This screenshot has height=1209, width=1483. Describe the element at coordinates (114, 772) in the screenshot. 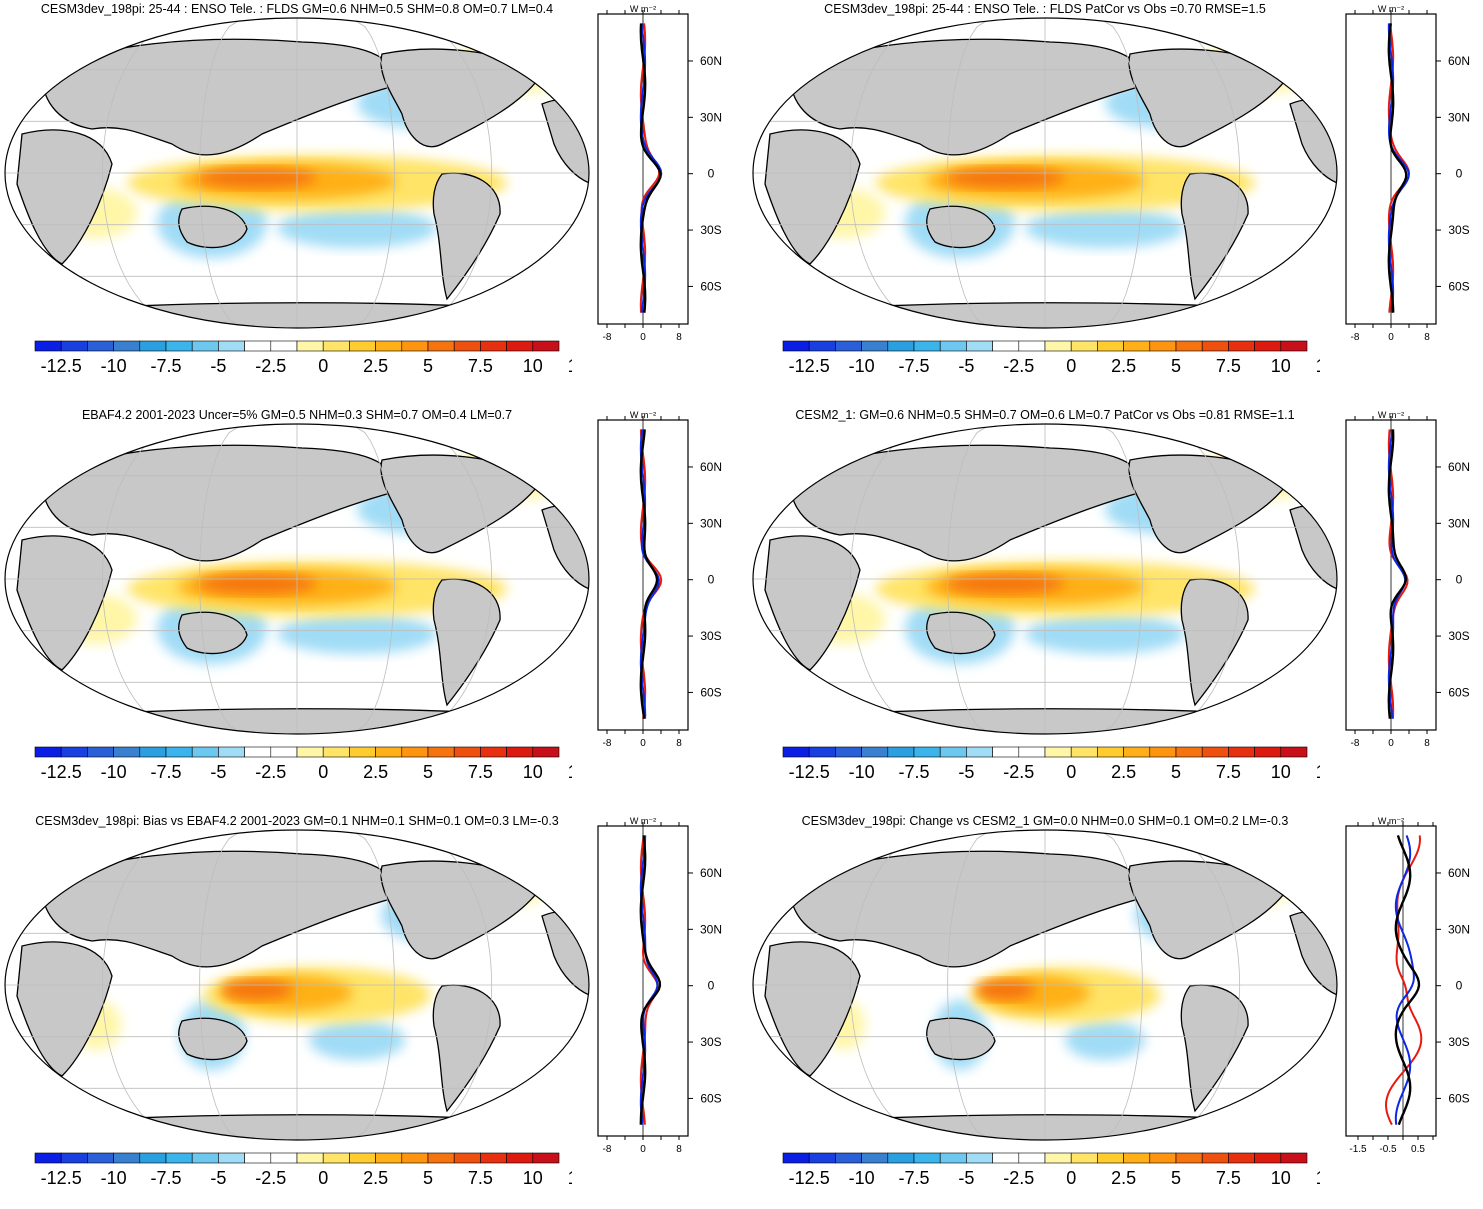

I see `colorbar-label: -10` at that location.